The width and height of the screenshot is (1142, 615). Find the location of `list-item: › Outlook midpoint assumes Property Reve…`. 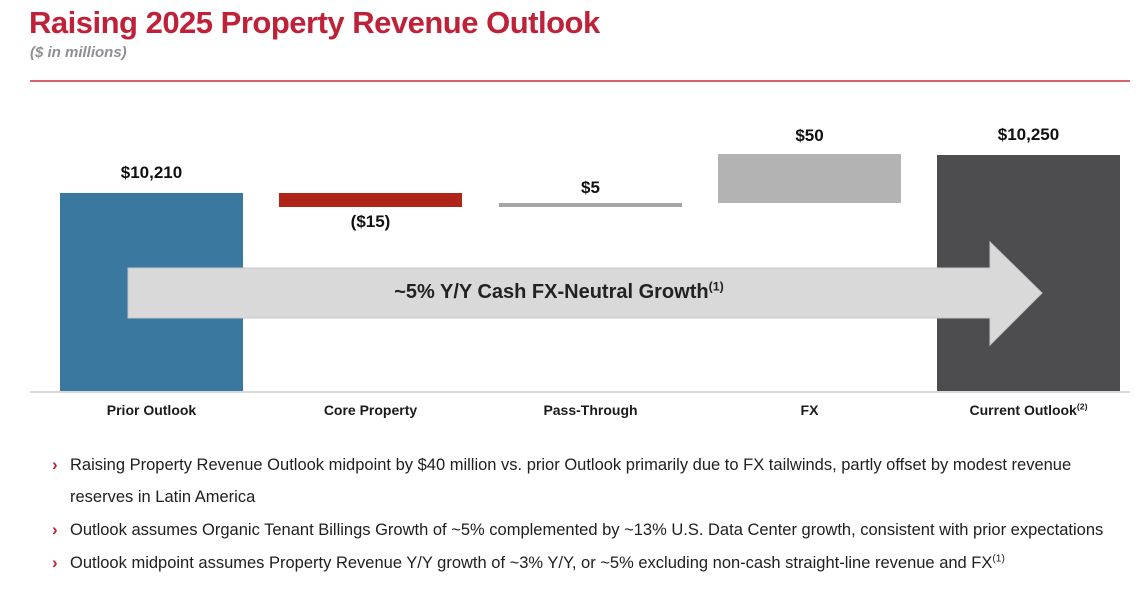

list-item: › Outlook midpoint assumes Property Reve… is located at coordinates (576, 563).